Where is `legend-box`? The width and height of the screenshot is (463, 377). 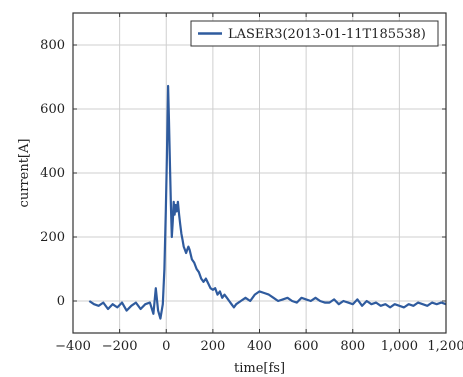
legend-box is located at coordinates (314, 33).